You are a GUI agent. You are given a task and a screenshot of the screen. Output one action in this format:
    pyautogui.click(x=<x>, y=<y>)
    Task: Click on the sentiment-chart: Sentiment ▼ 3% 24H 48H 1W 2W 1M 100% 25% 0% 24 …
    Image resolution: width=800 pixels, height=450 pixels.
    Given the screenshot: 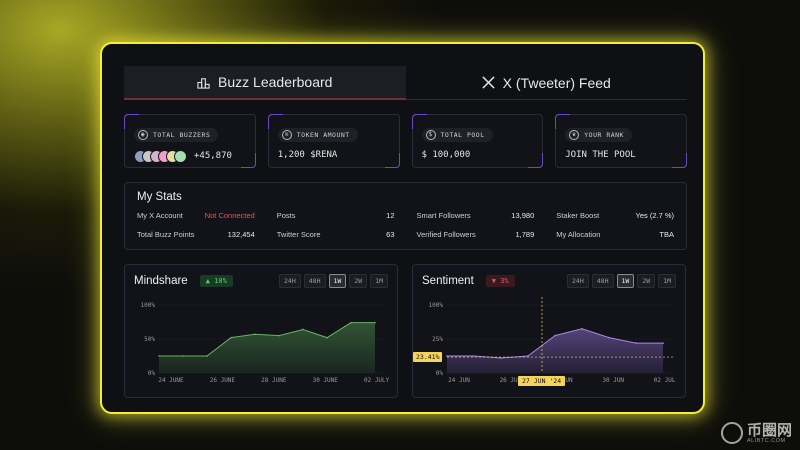 What is the action you would take?
    pyautogui.click(x=549, y=331)
    